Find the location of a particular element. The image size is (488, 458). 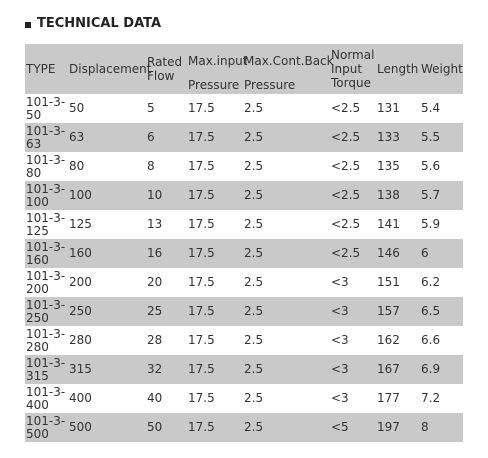

header-line: Pressure is located at coordinates (214, 85).